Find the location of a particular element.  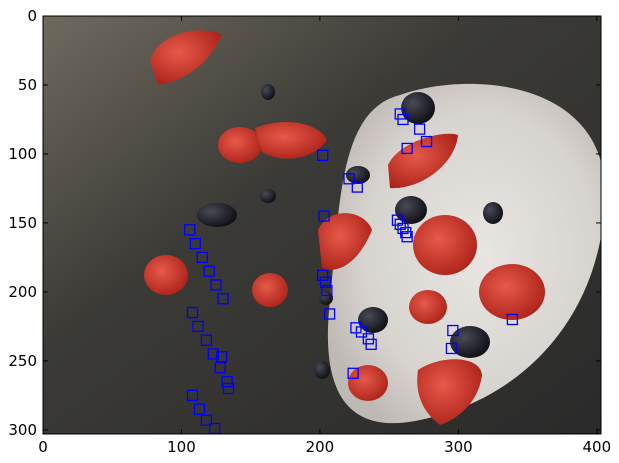

y-tick-label: 50 is located at coordinates (27, 85).